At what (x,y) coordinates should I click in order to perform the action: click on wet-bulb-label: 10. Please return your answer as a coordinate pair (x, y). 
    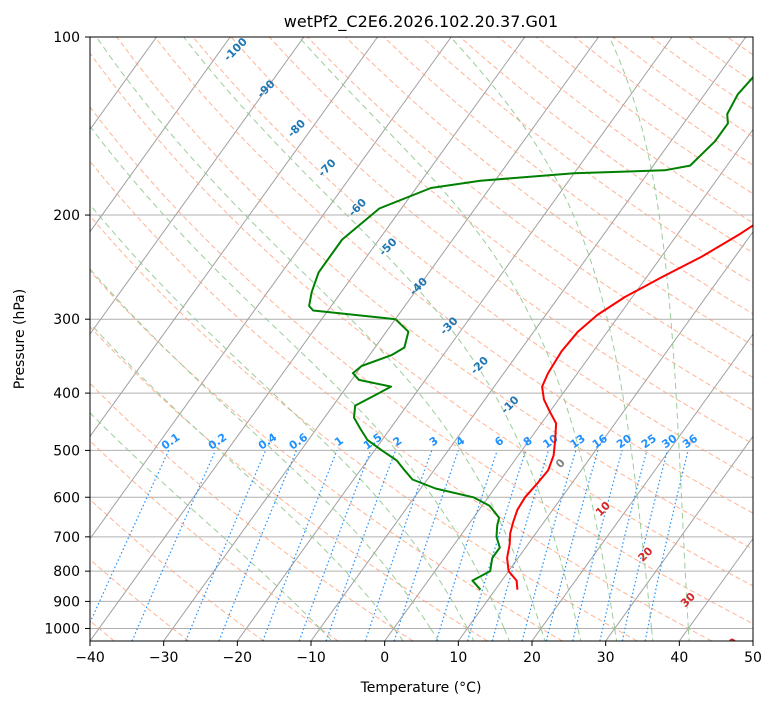
    Looking at the image, I should click on (603, 509).